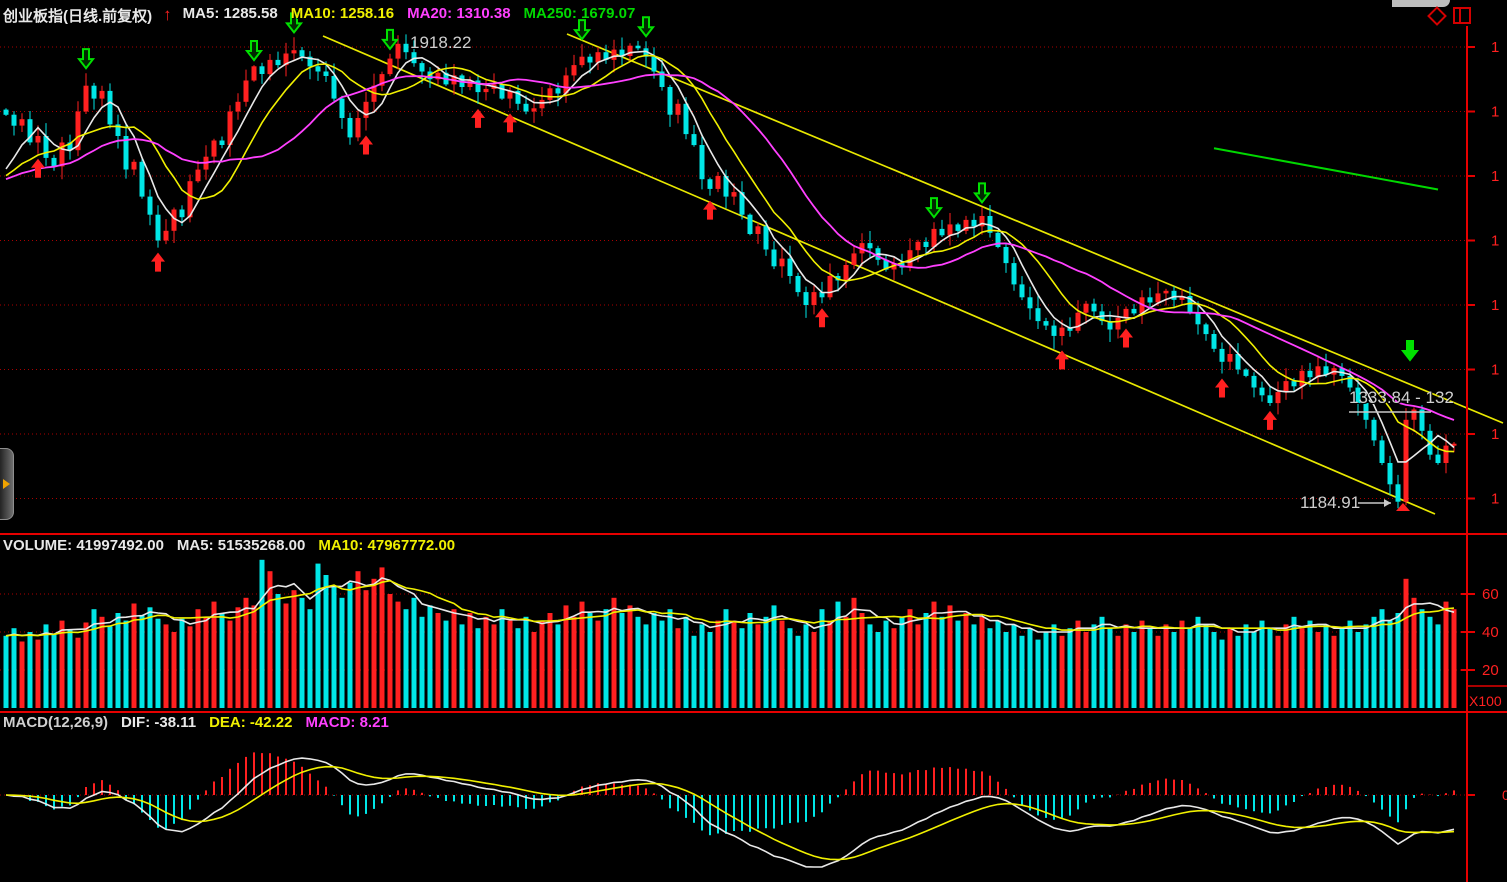  I want to click on volume-ma5-line, so click(730, 607).